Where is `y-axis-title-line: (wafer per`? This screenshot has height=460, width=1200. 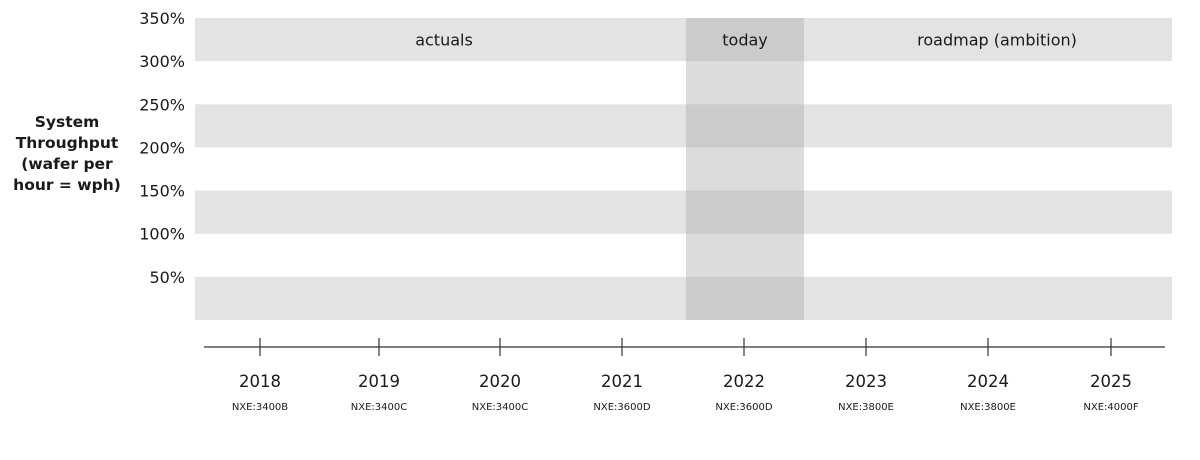 y-axis-title-line: (wafer per is located at coordinates (67, 164).